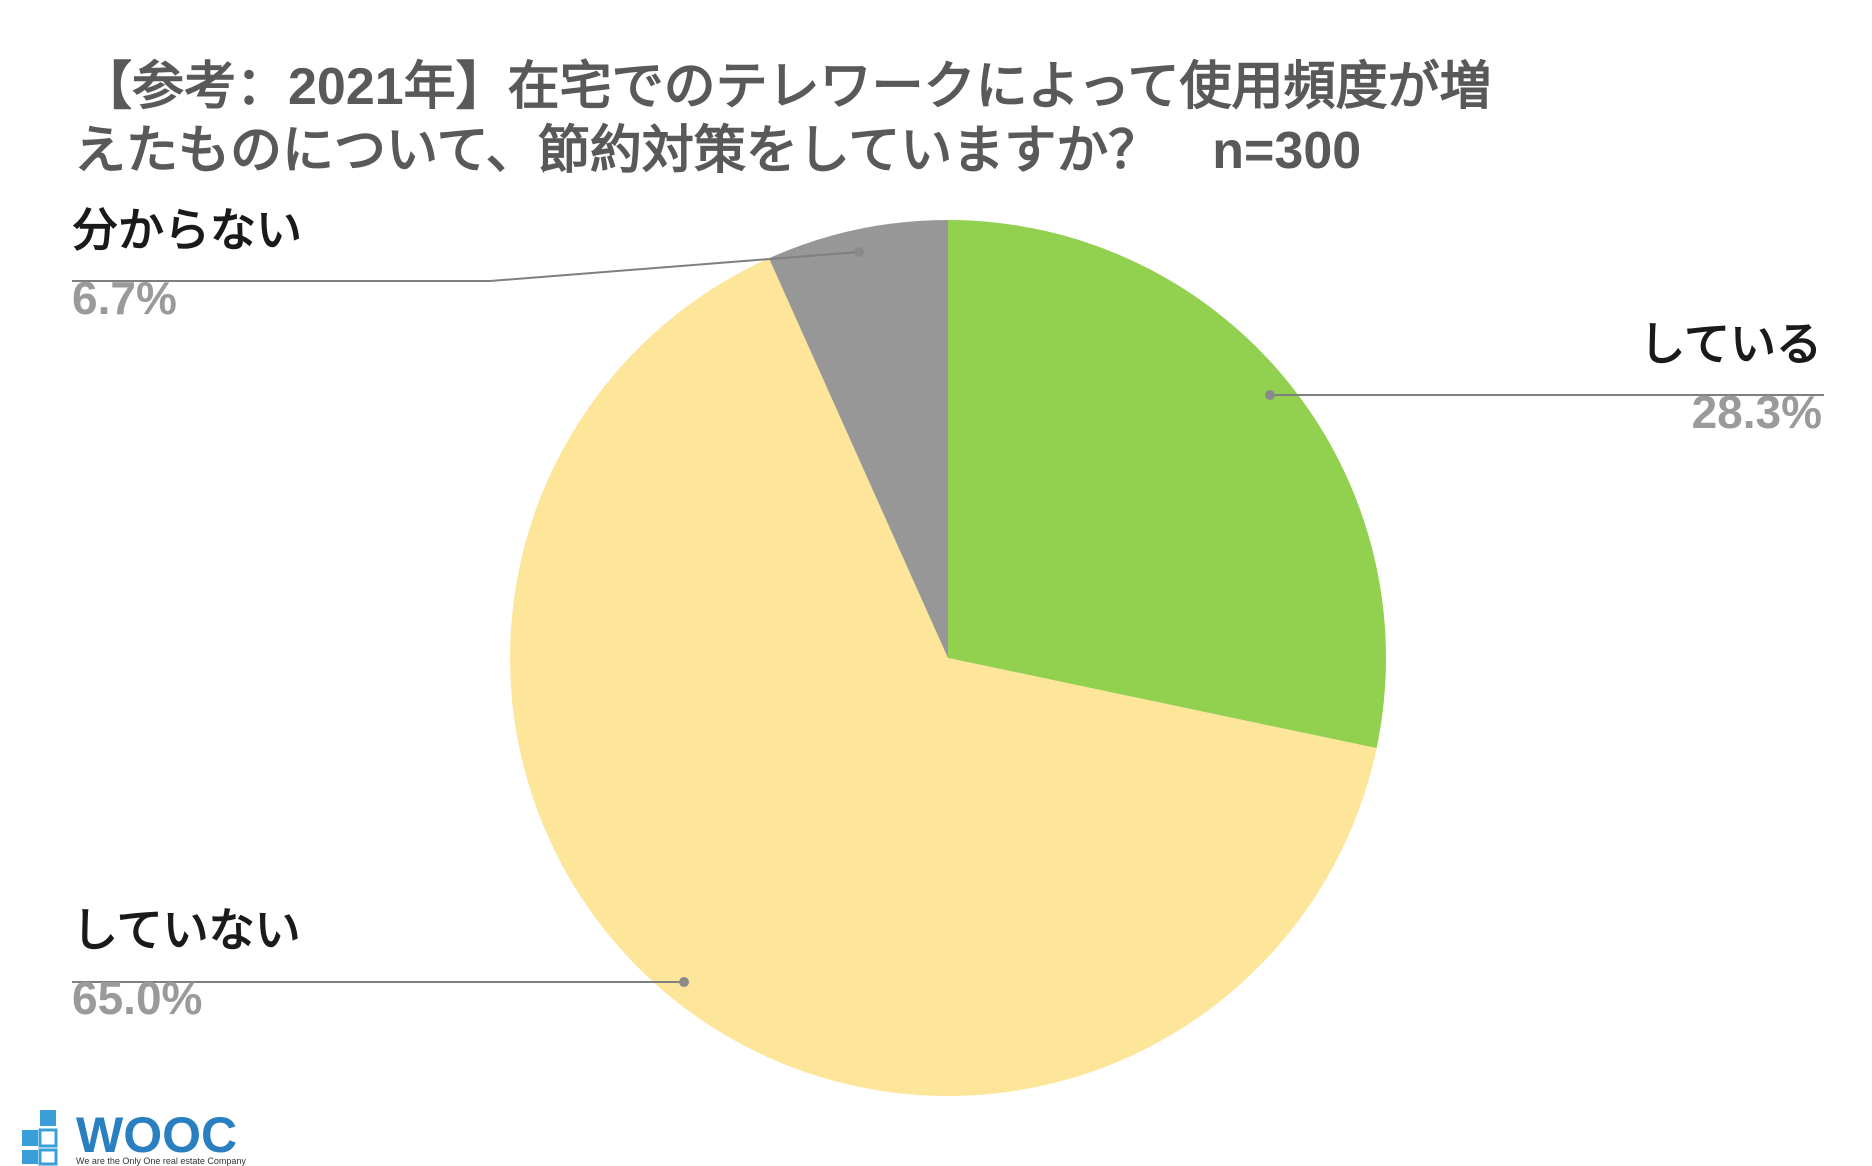 This screenshot has width=1872, height=1166. I want to click on value-label: 28.3%, so click(1757, 412).